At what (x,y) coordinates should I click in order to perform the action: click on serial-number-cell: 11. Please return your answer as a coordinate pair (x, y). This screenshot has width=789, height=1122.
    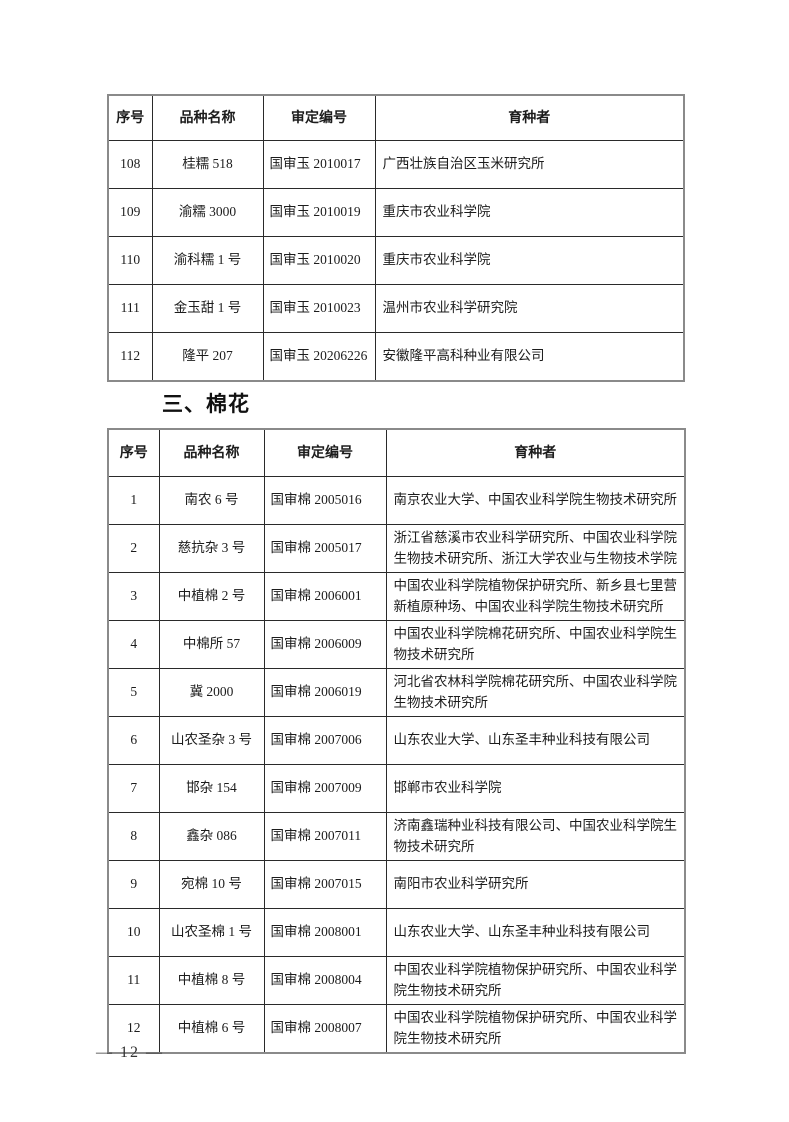
    Looking at the image, I should click on (133, 980).